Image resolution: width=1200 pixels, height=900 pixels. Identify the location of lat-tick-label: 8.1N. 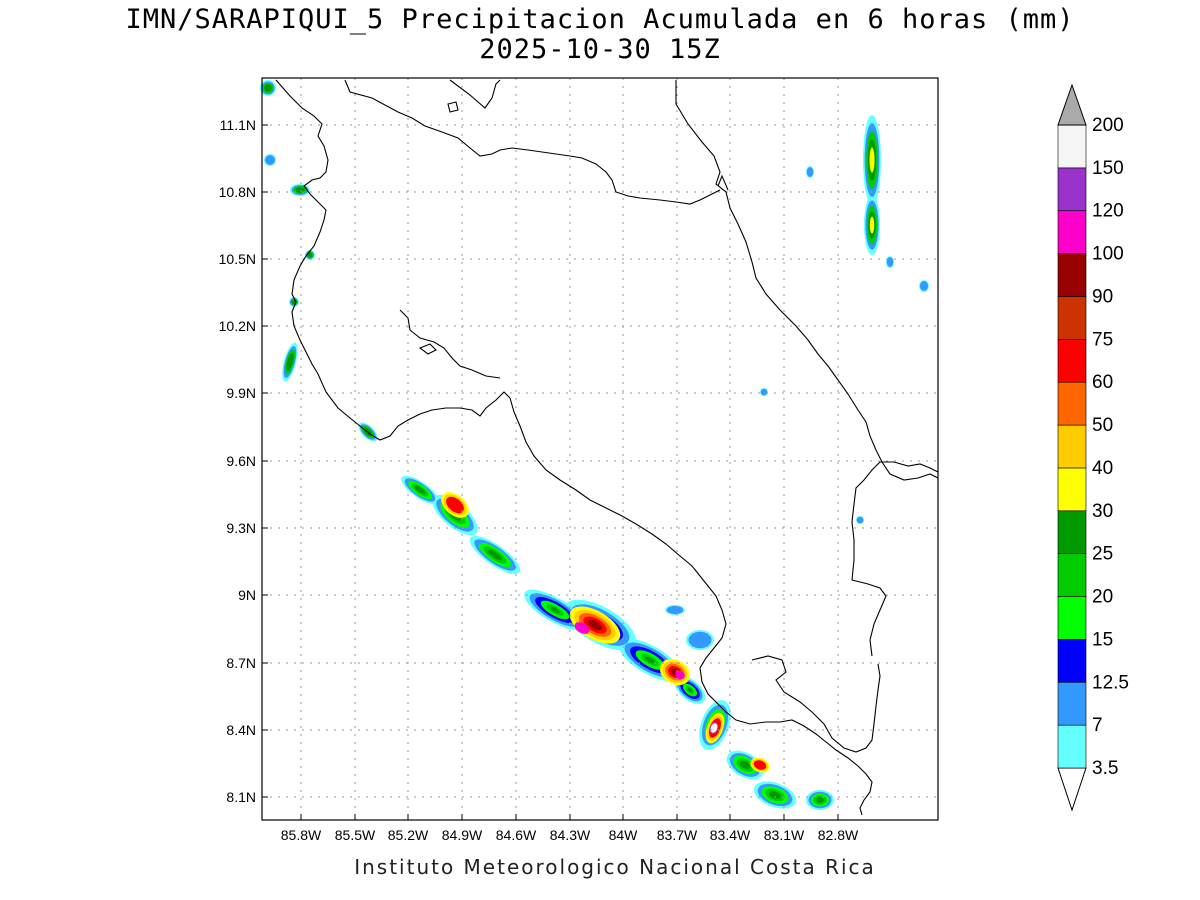
(241, 797).